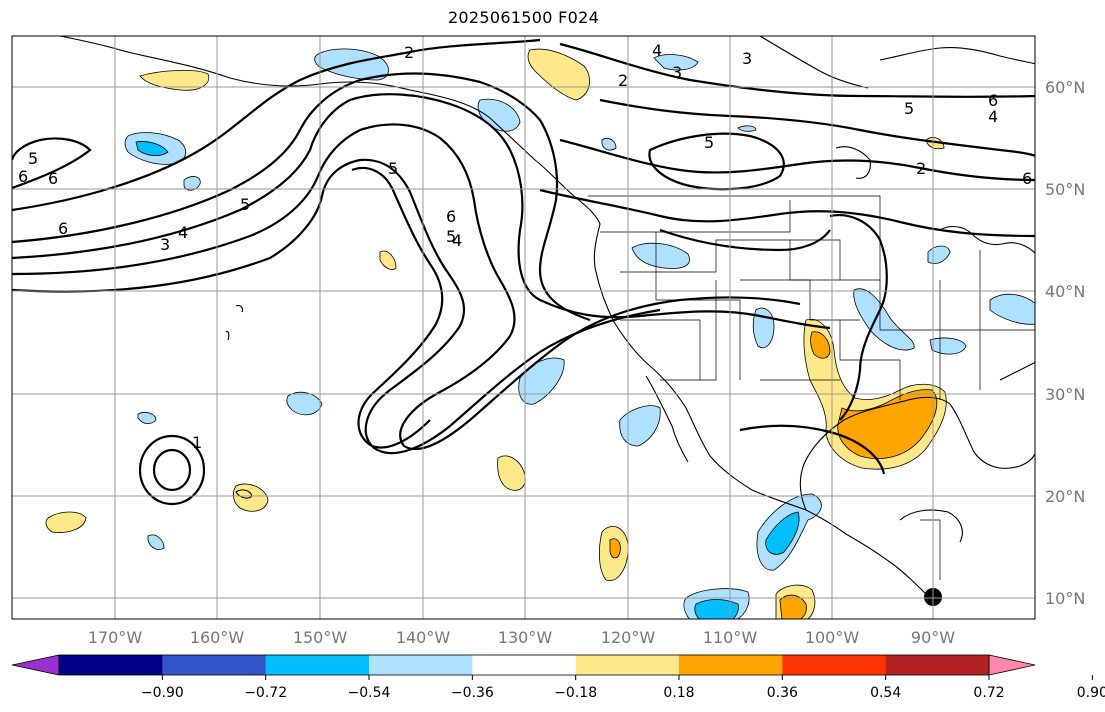 The image size is (1105, 712). Describe the element at coordinates (472, 693) in the screenshot. I see `colorbar-tick-label: −0.36` at that location.